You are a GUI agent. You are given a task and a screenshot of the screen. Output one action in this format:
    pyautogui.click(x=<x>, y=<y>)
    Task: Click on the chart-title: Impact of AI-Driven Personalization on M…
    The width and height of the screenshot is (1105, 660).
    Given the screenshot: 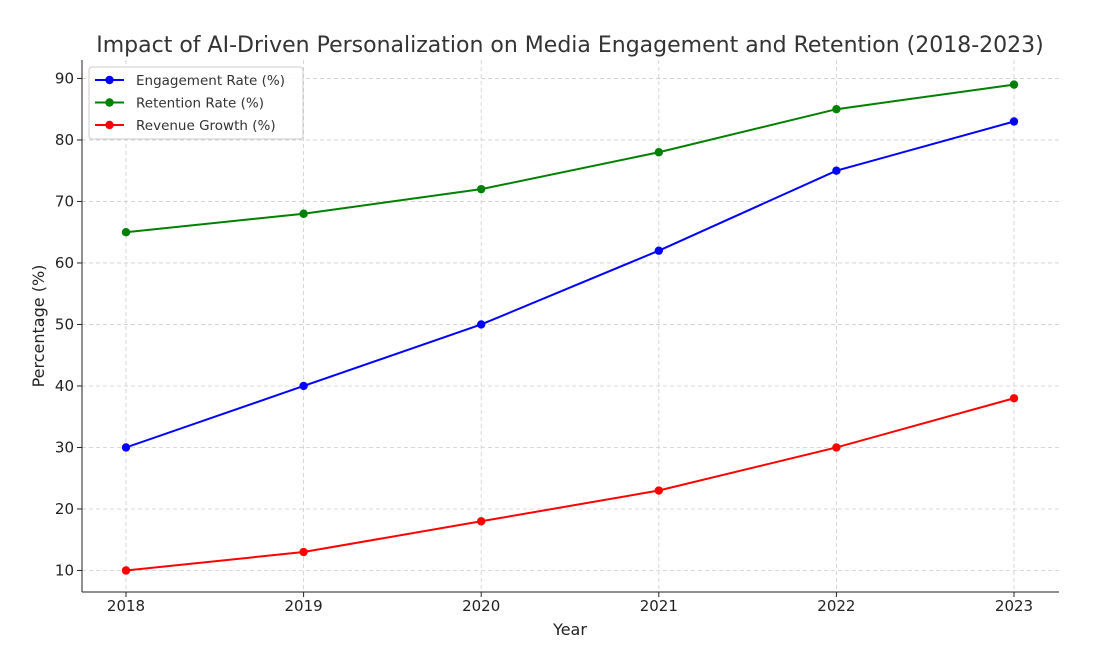 What is the action you would take?
    pyautogui.click(x=569, y=45)
    